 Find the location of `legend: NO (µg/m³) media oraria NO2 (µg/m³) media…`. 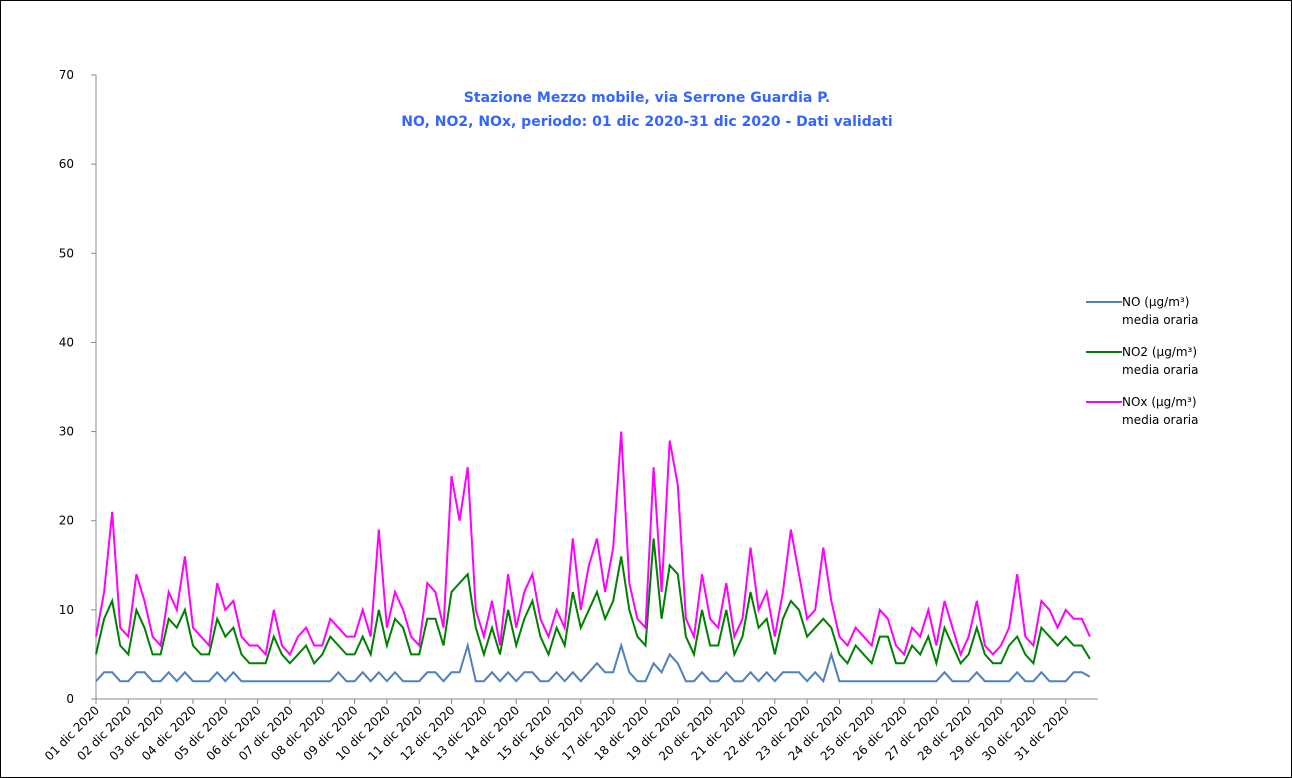

legend: NO (µg/m³) media oraria NO2 (µg/m³) media… is located at coordinates (1161, 368).